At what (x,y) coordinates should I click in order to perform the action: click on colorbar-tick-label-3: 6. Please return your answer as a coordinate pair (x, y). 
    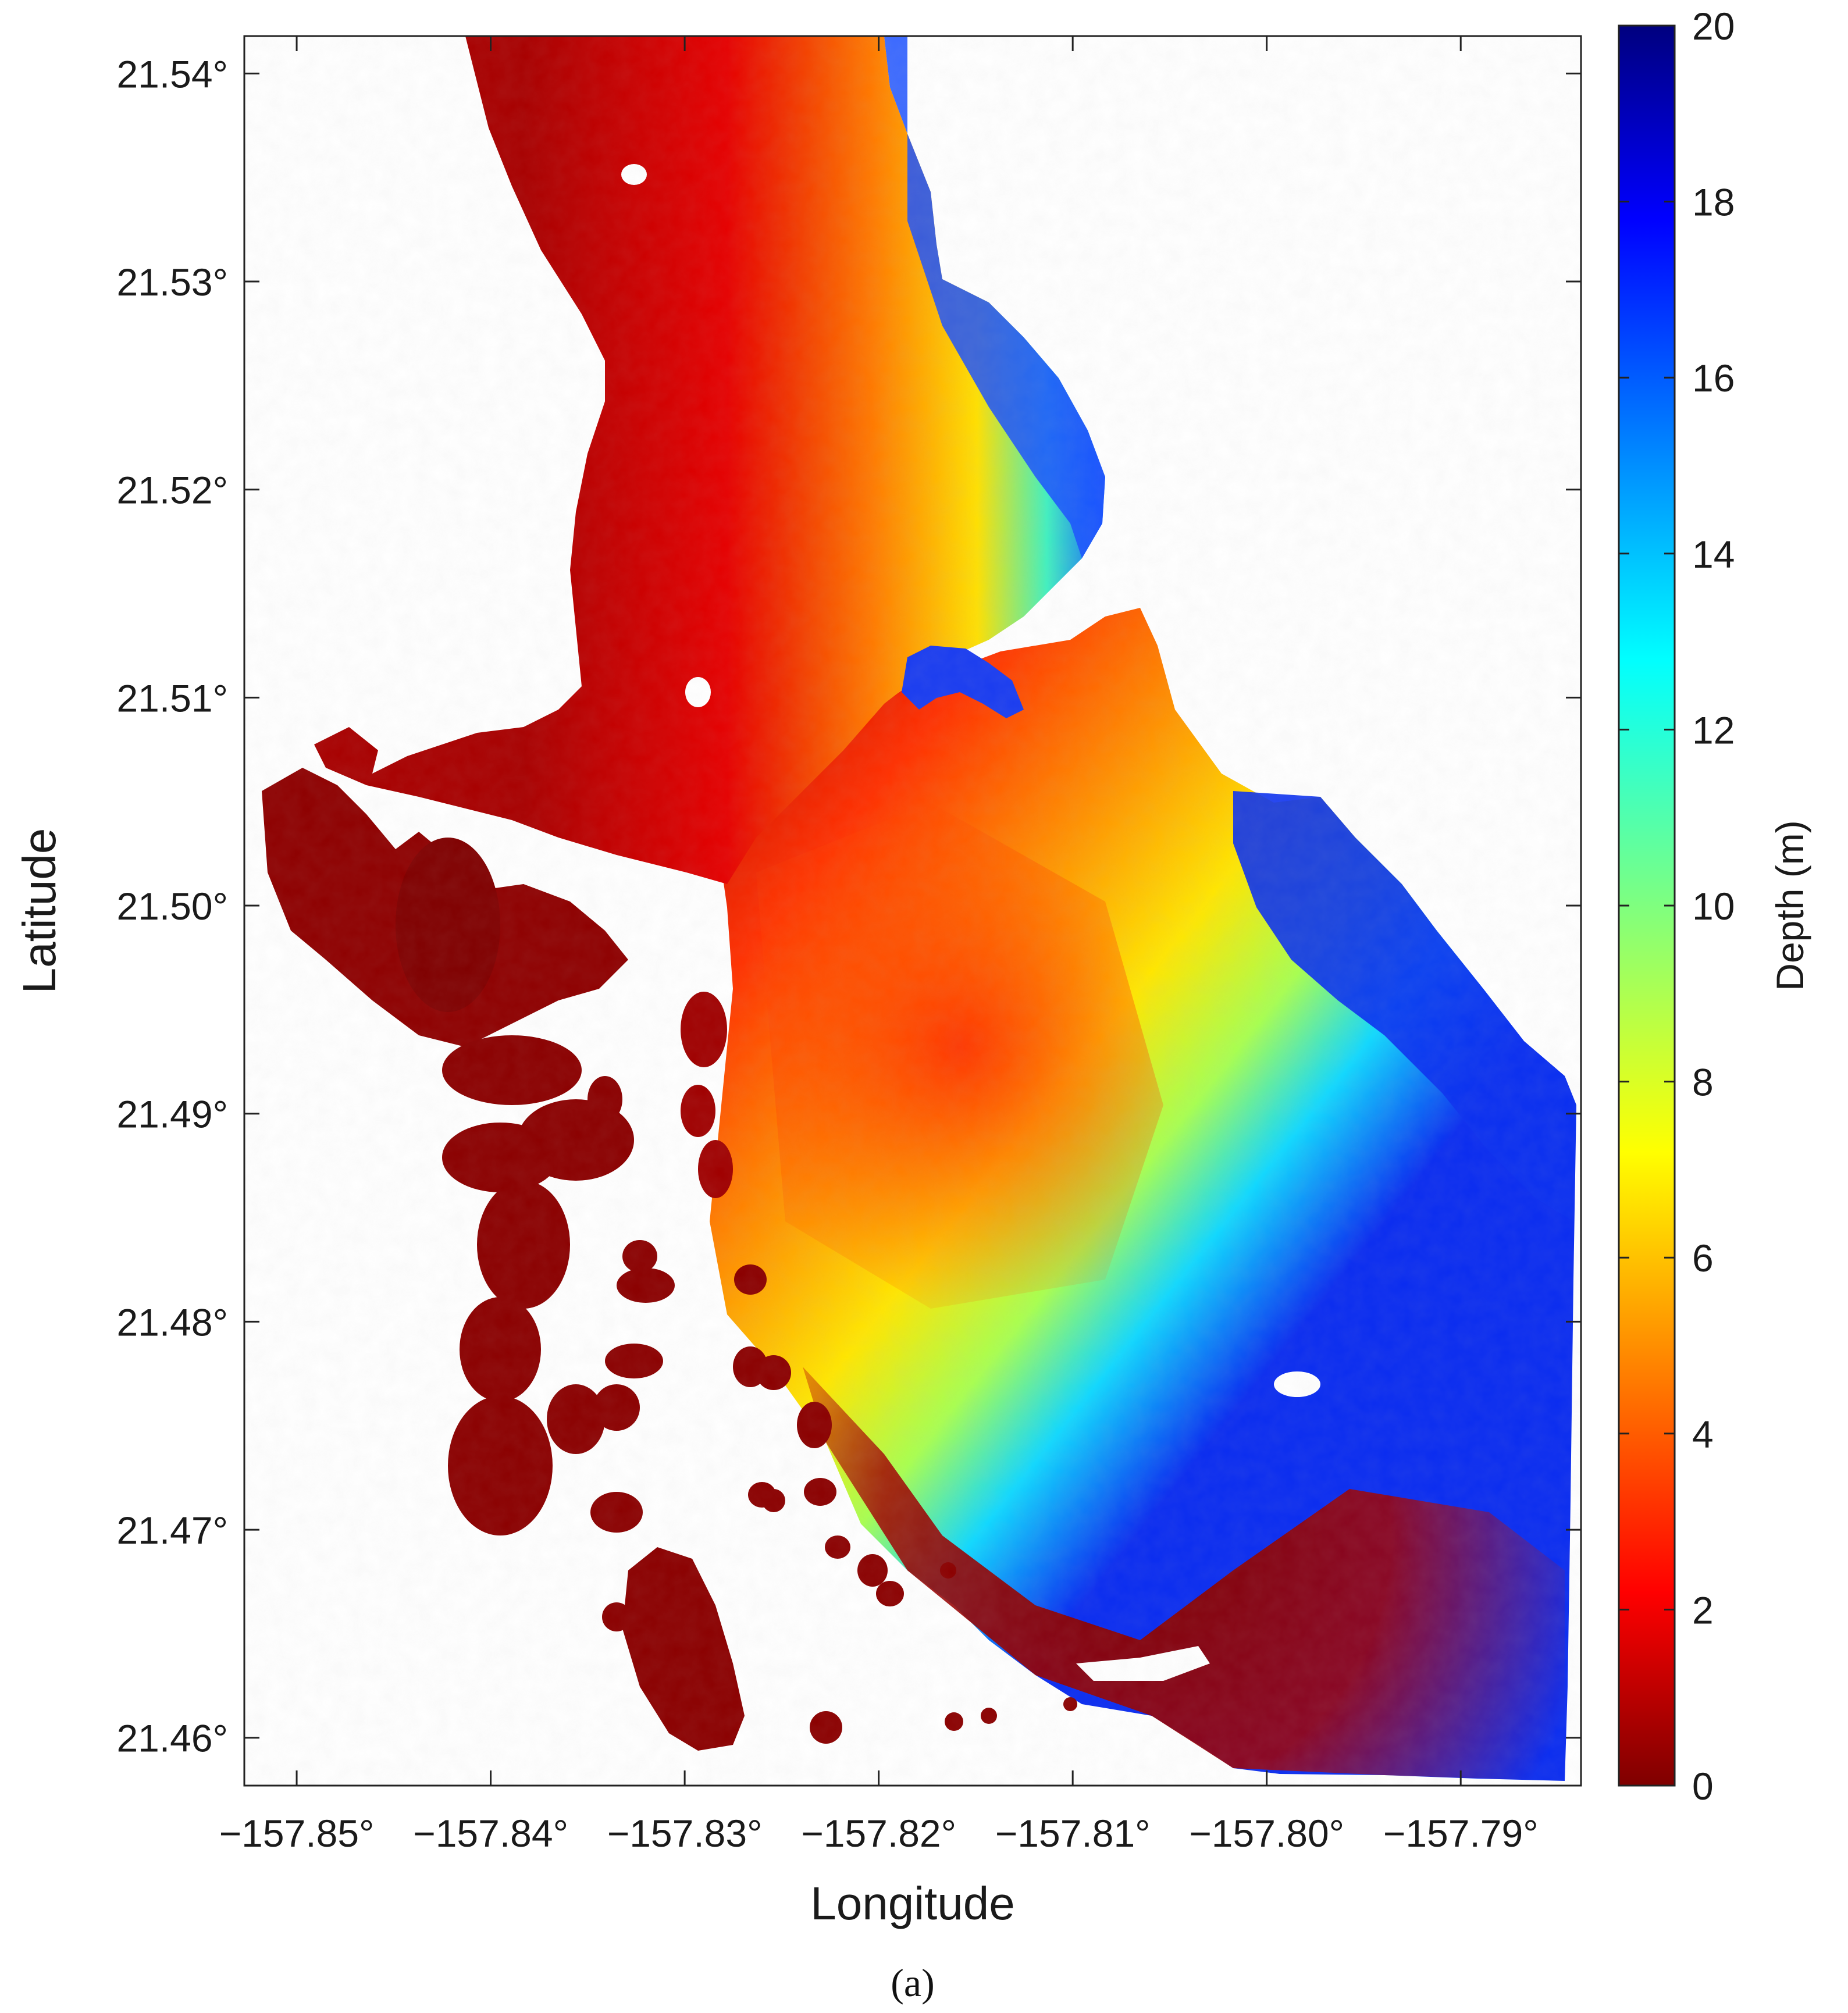
    Looking at the image, I should click on (1703, 1258).